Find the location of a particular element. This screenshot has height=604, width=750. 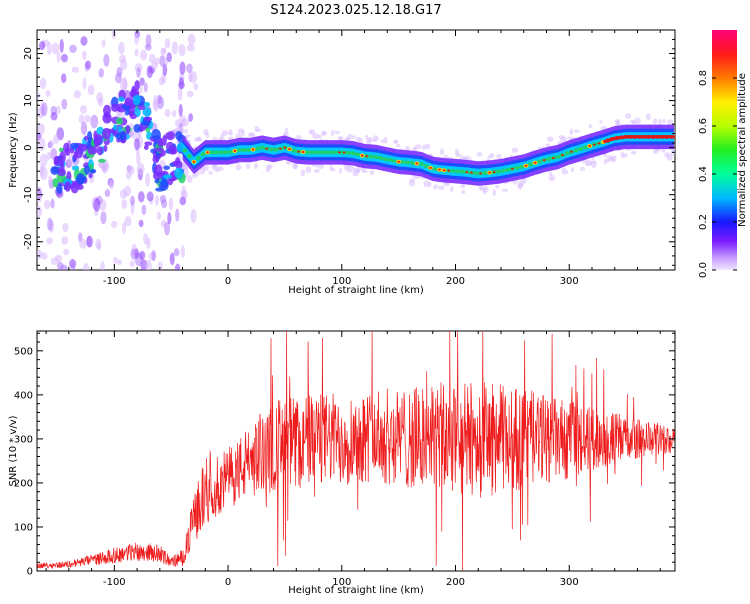

snr-x-tick-label: 300 is located at coordinates (569, 582).